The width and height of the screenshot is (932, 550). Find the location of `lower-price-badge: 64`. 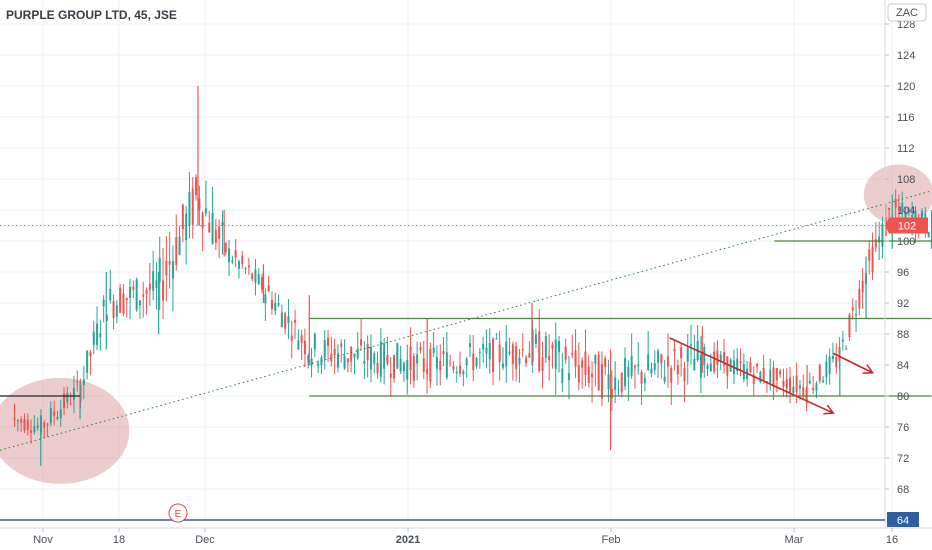

lower-price-badge: 64 is located at coordinates (903, 519).